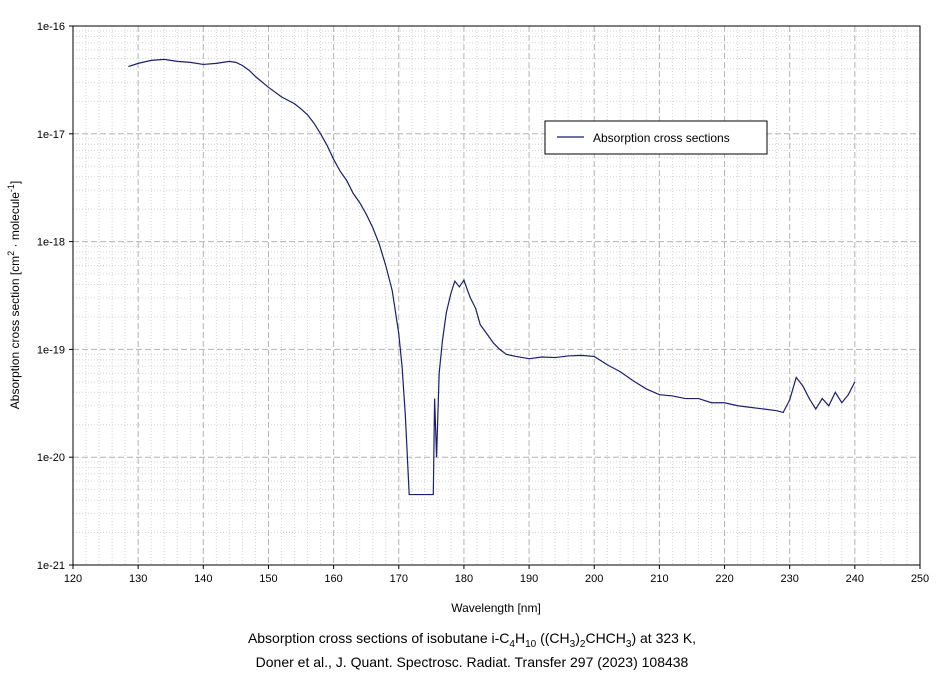 This screenshot has height=676, width=944. Describe the element at coordinates (855, 579) in the screenshot. I see `x-tick-label: 240` at that location.